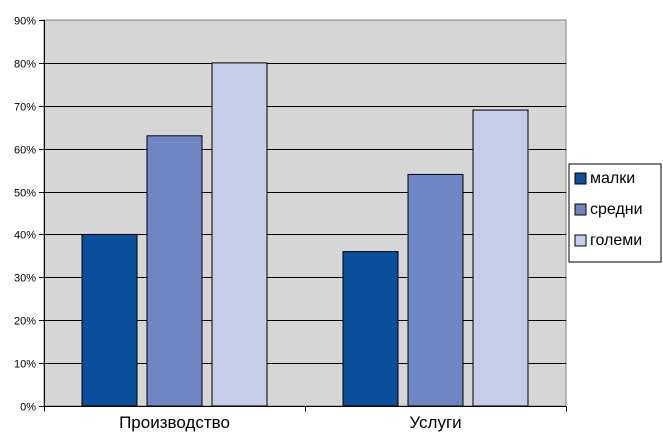  I want to click on bar-големи-Производство, so click(239, 234).